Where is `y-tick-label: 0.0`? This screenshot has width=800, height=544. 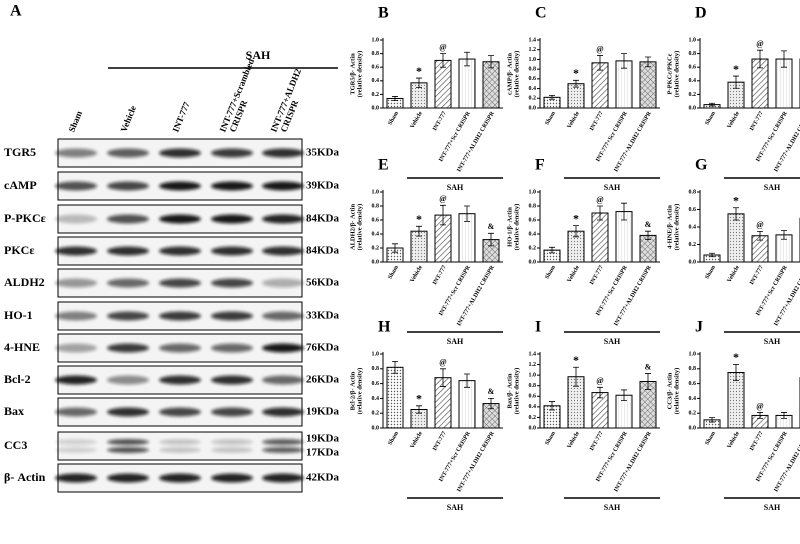
y-tick-label: 0.0 is located at coordinates (693, 262).